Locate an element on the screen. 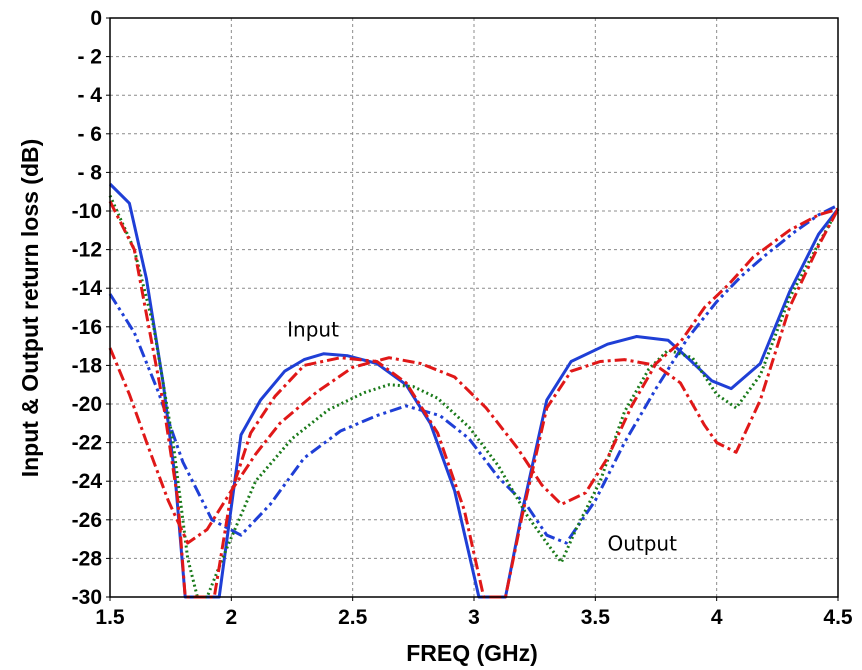 Image resolution: width=862 pixels, height=670 pixels. y-axis-title: Input & Output return loss (dB) is located at coordinates (30, 308).